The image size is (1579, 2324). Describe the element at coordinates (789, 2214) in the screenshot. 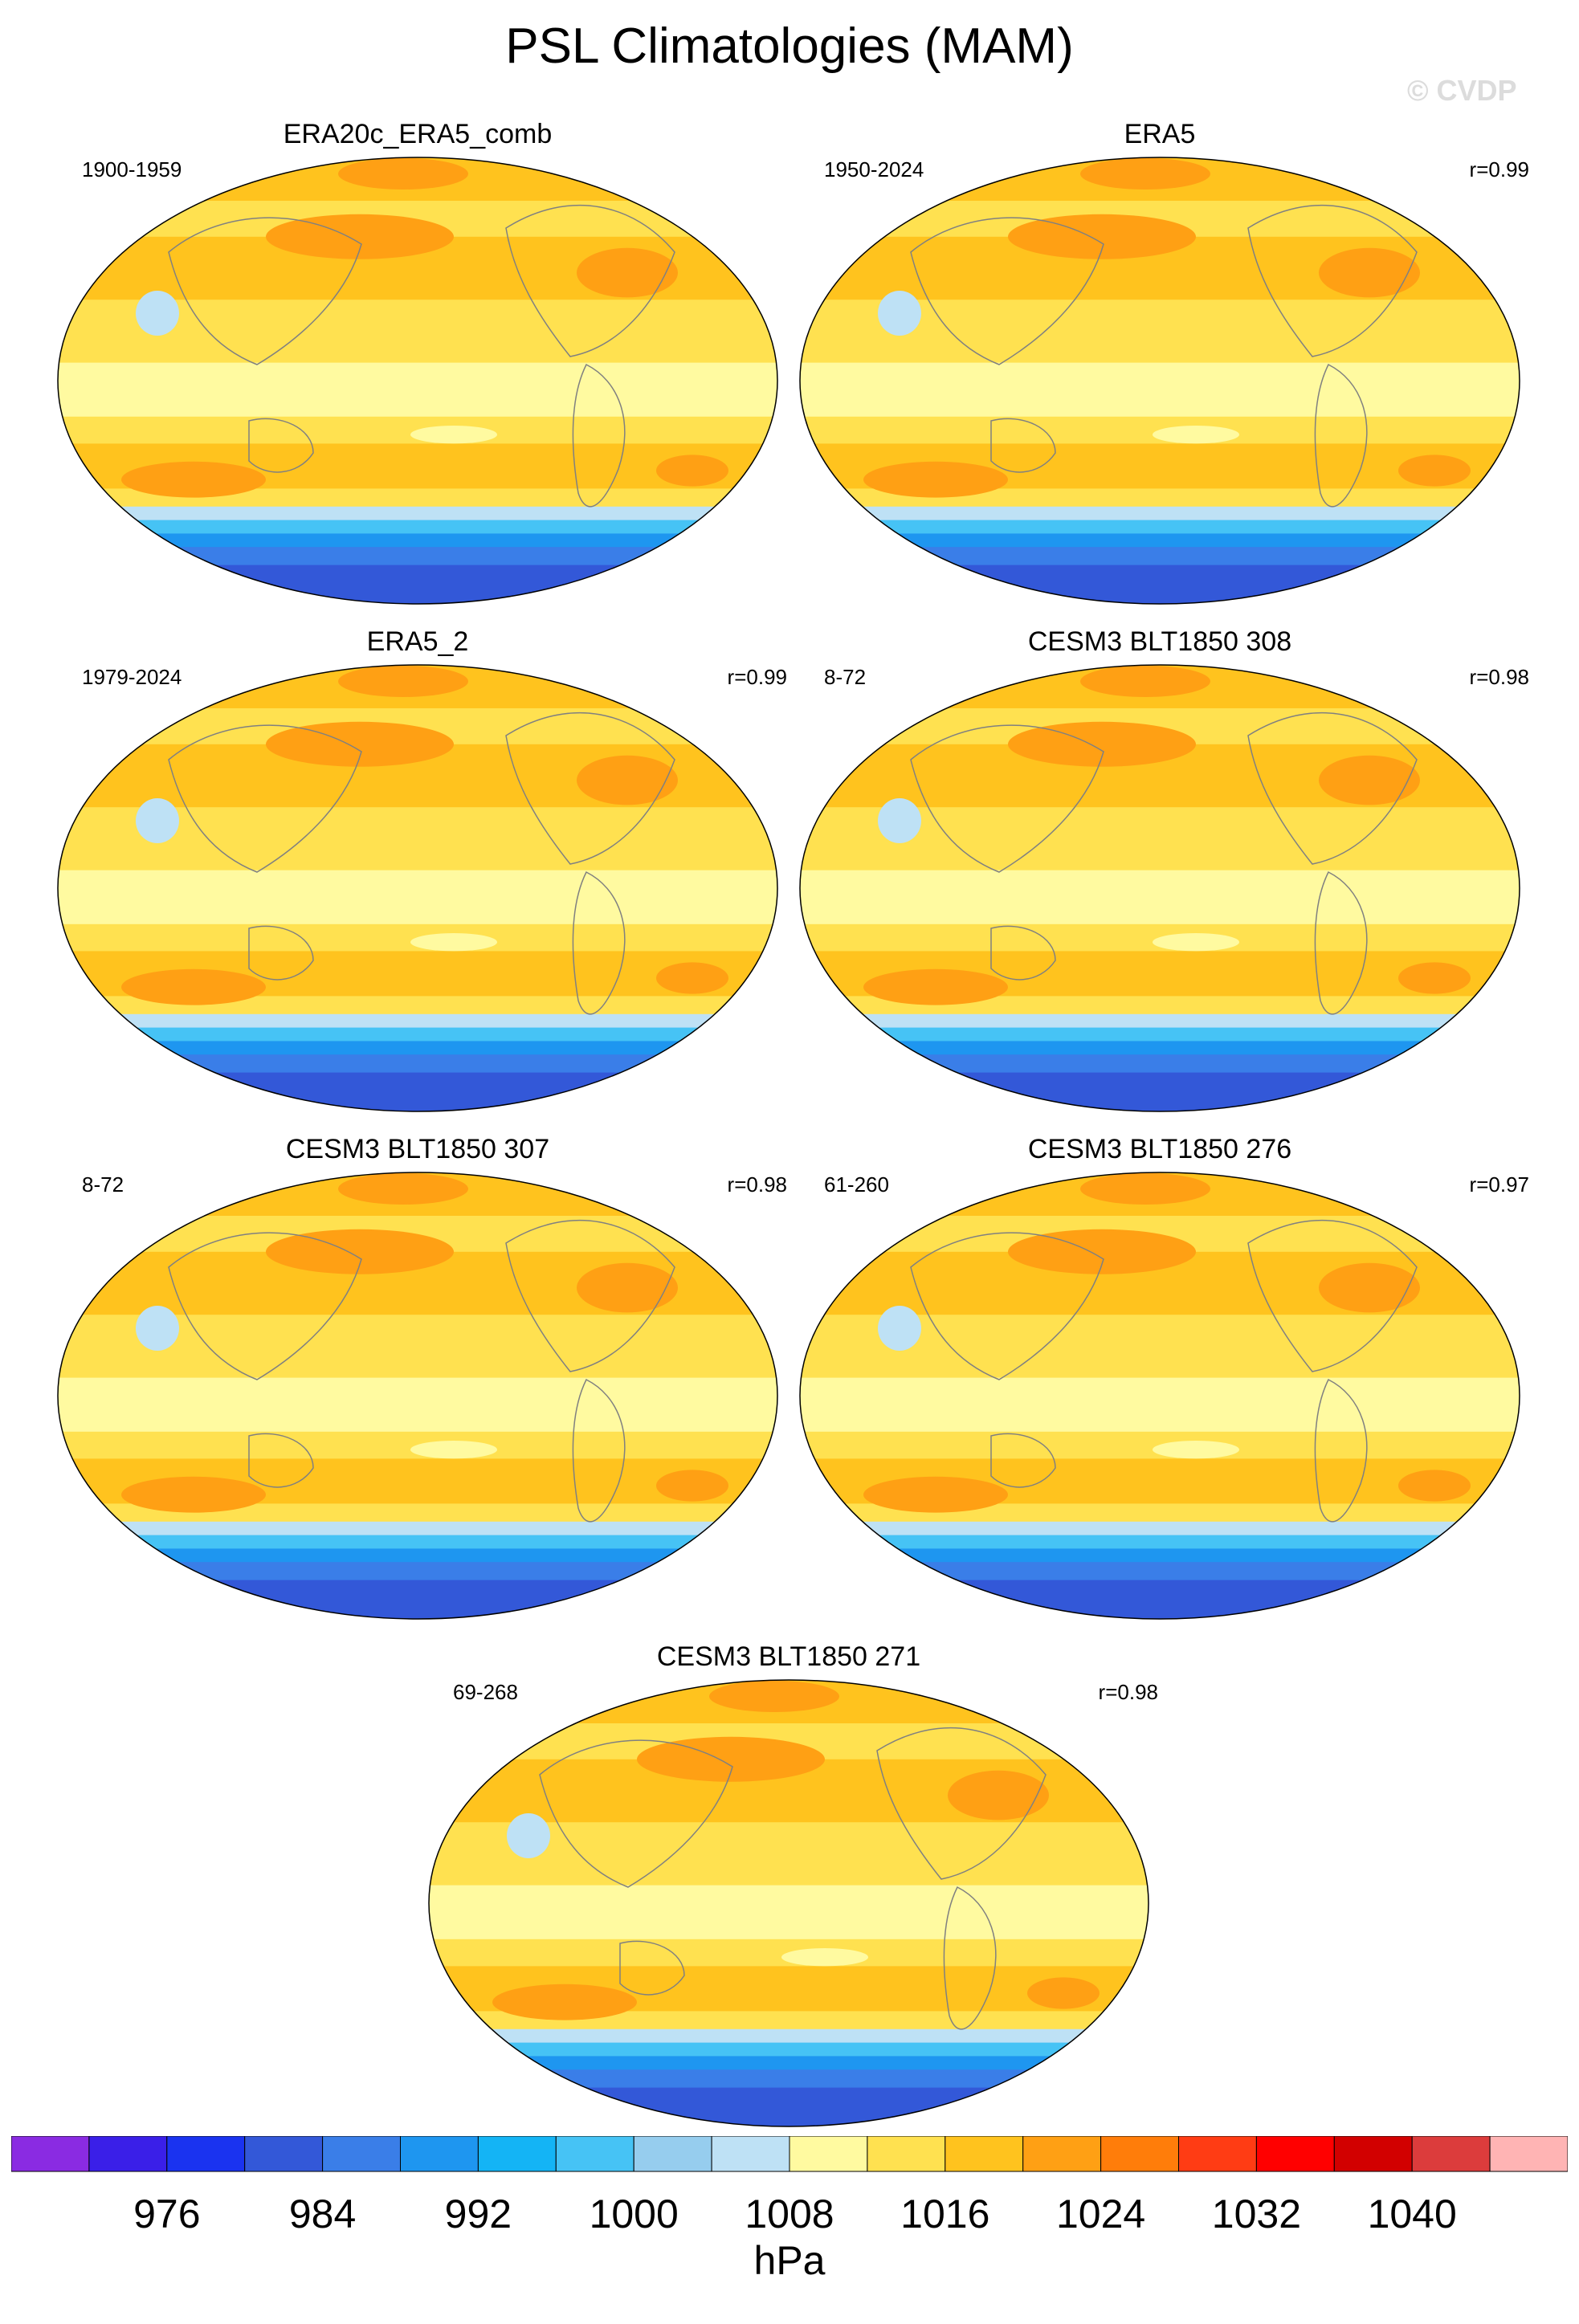

I see `colorbar-tick-label: 1008` at that location.